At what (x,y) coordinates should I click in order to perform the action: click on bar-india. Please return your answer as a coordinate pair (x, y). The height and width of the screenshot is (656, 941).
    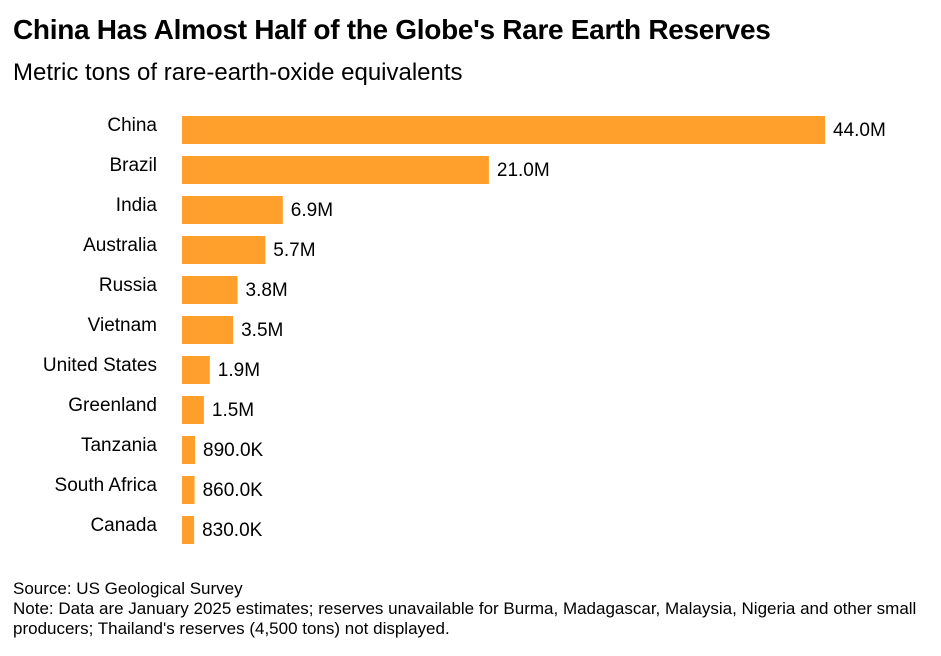
    Looking at the image, I should click on (232, 210).